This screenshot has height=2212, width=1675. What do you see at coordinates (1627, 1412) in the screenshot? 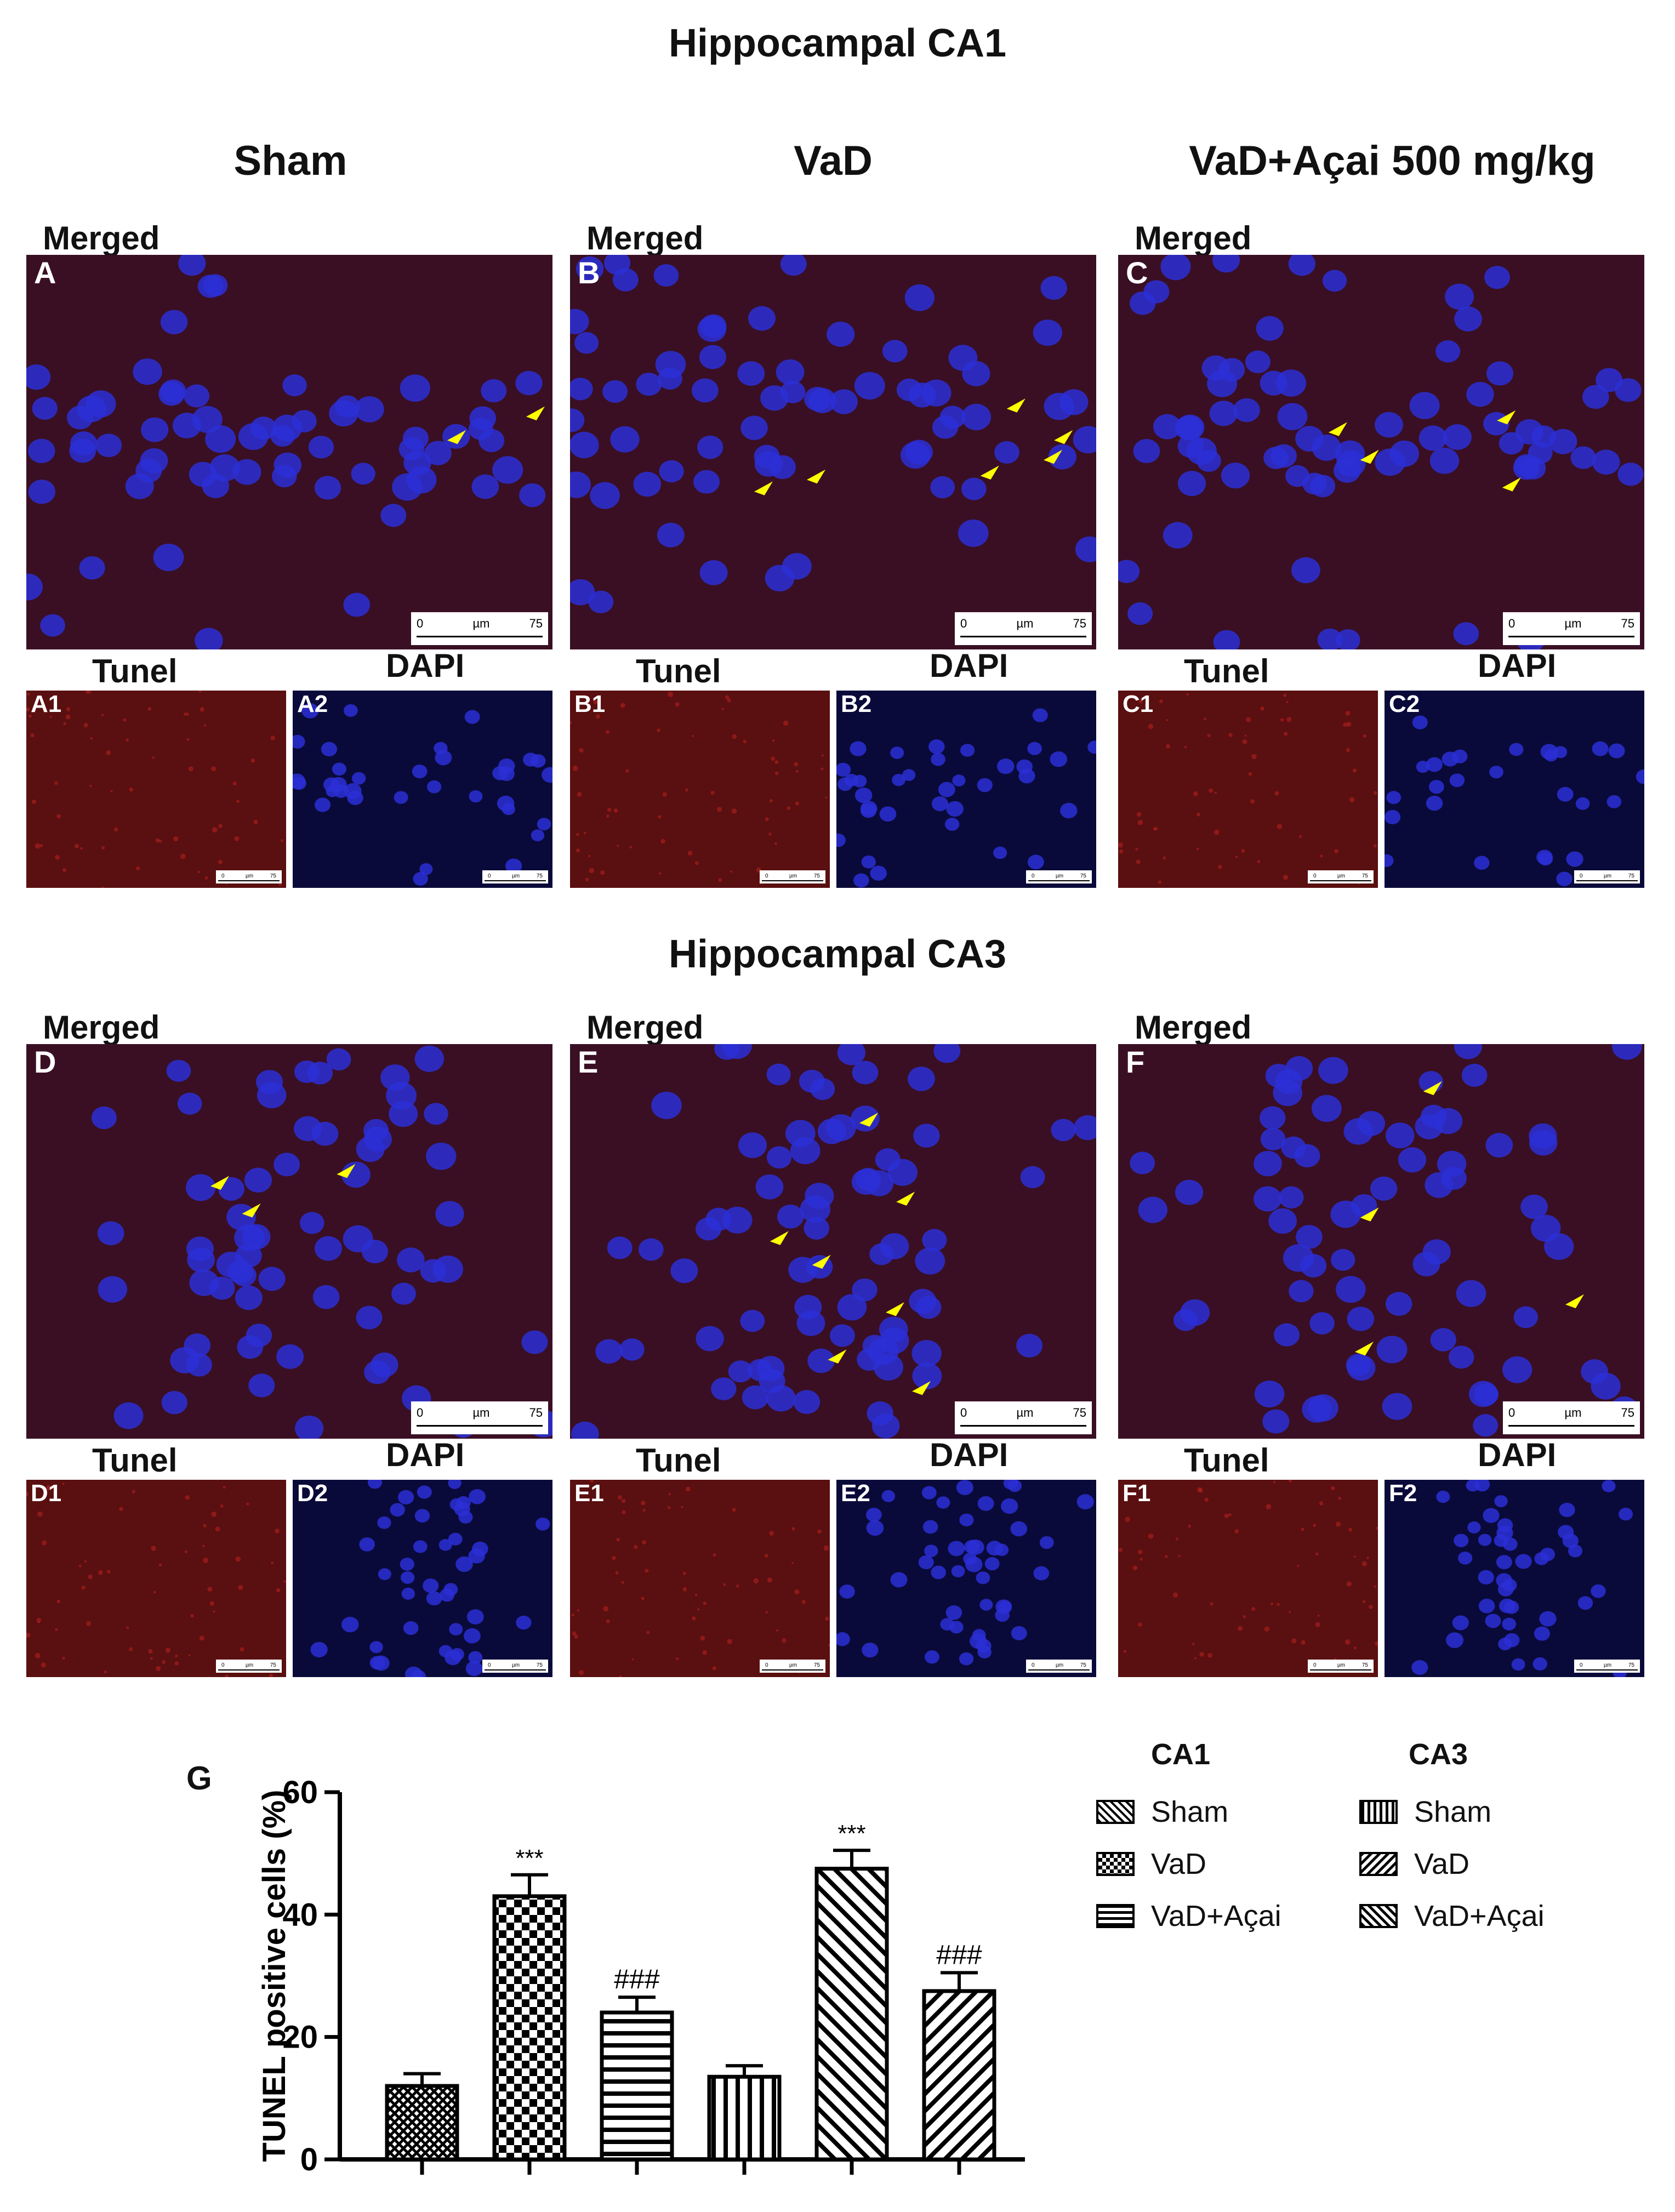
I see `scale-bar-end: 75` at bounding box center [1627, 1412].